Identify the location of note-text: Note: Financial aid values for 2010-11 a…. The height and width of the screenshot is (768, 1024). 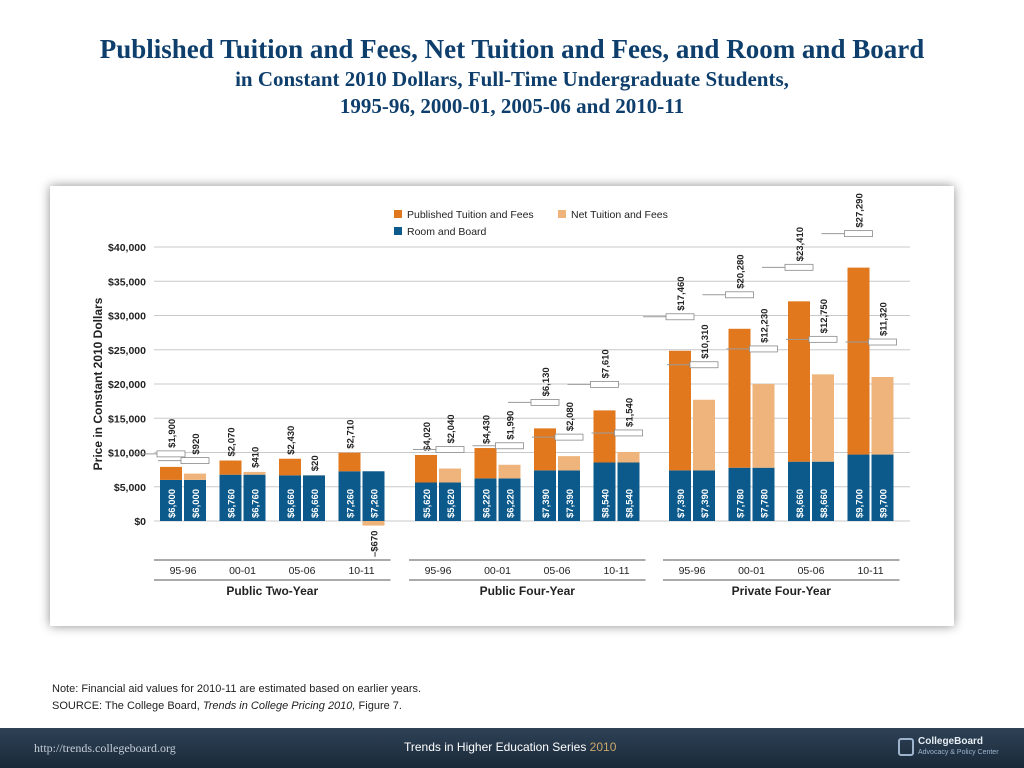
(237, 689).